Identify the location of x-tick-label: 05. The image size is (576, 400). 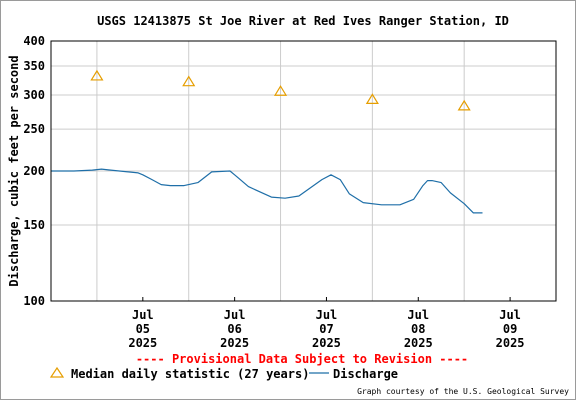
(143, 329).